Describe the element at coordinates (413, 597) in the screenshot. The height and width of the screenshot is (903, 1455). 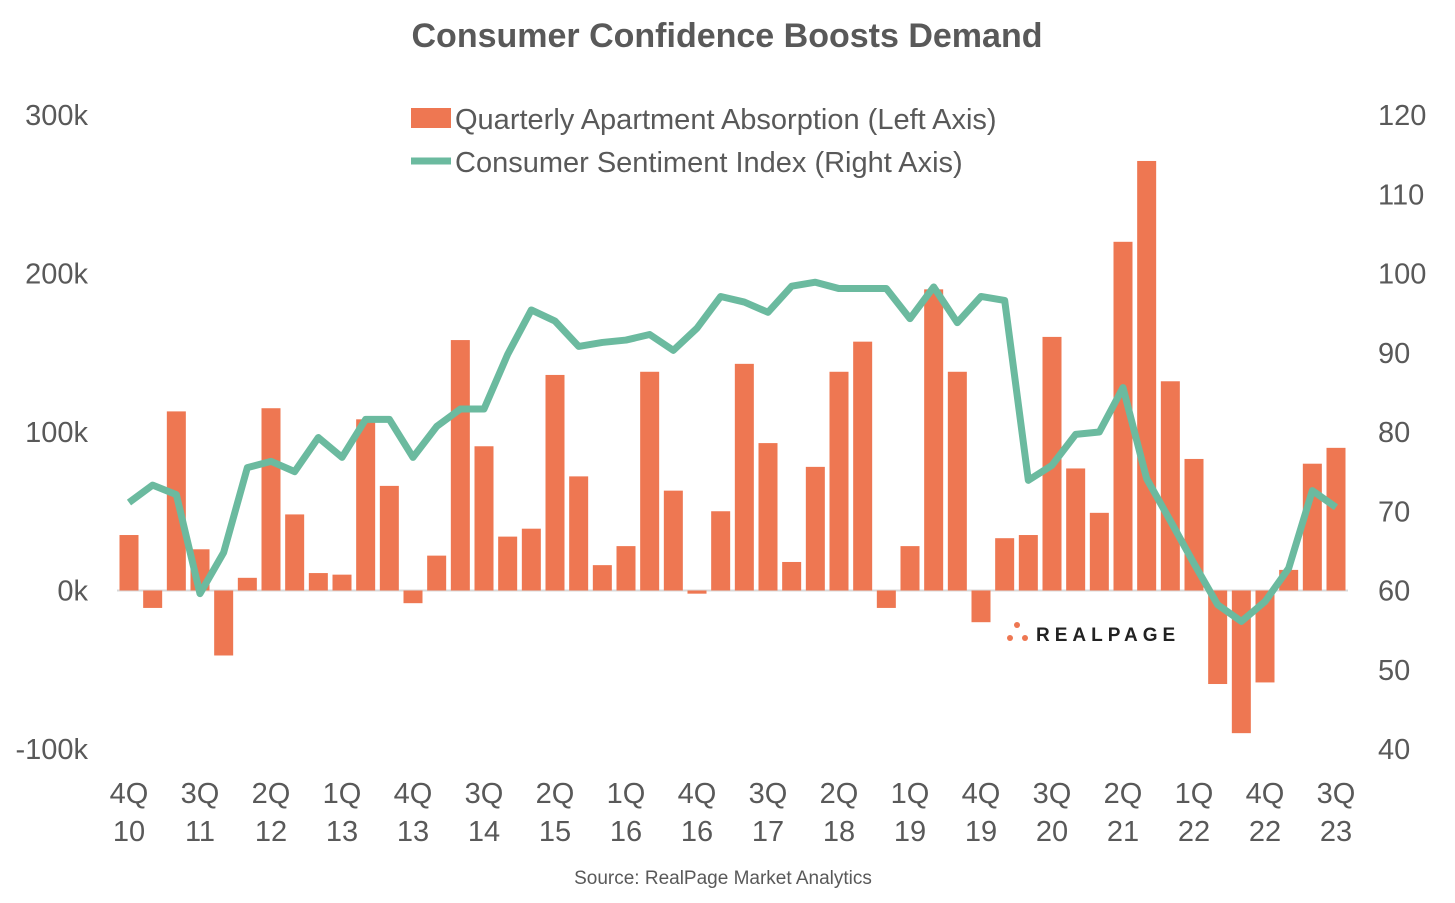
I see `bar-4Q13` at that location.